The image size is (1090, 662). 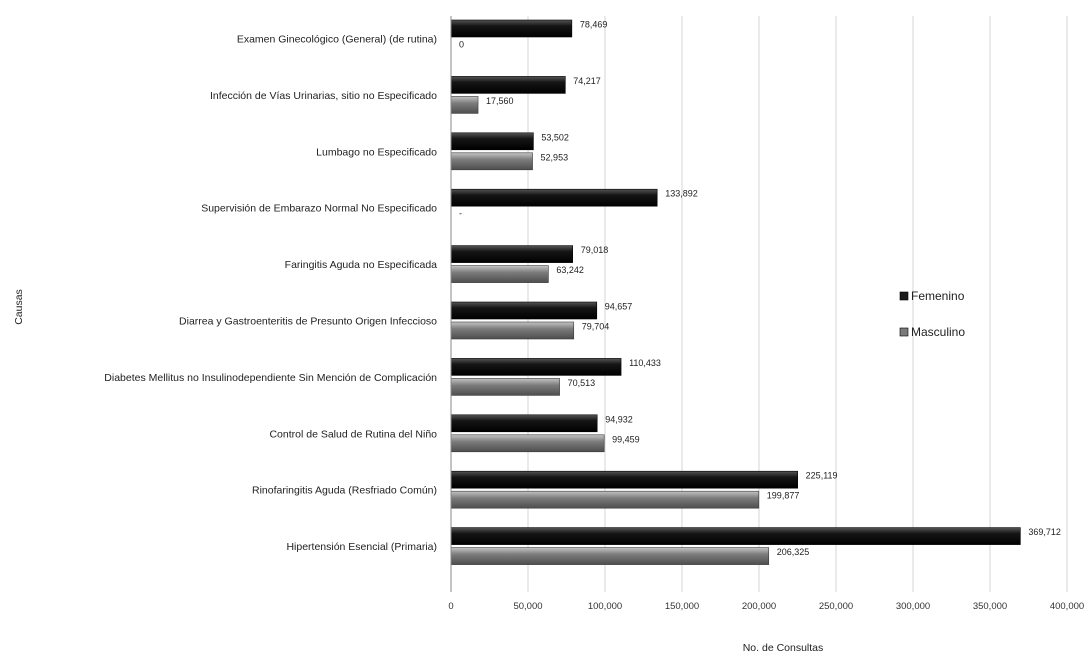 What do you see at coordinates (595, 250) in the screenshot?
I see `data-label: 79,018` at bounding box center [595, 250].